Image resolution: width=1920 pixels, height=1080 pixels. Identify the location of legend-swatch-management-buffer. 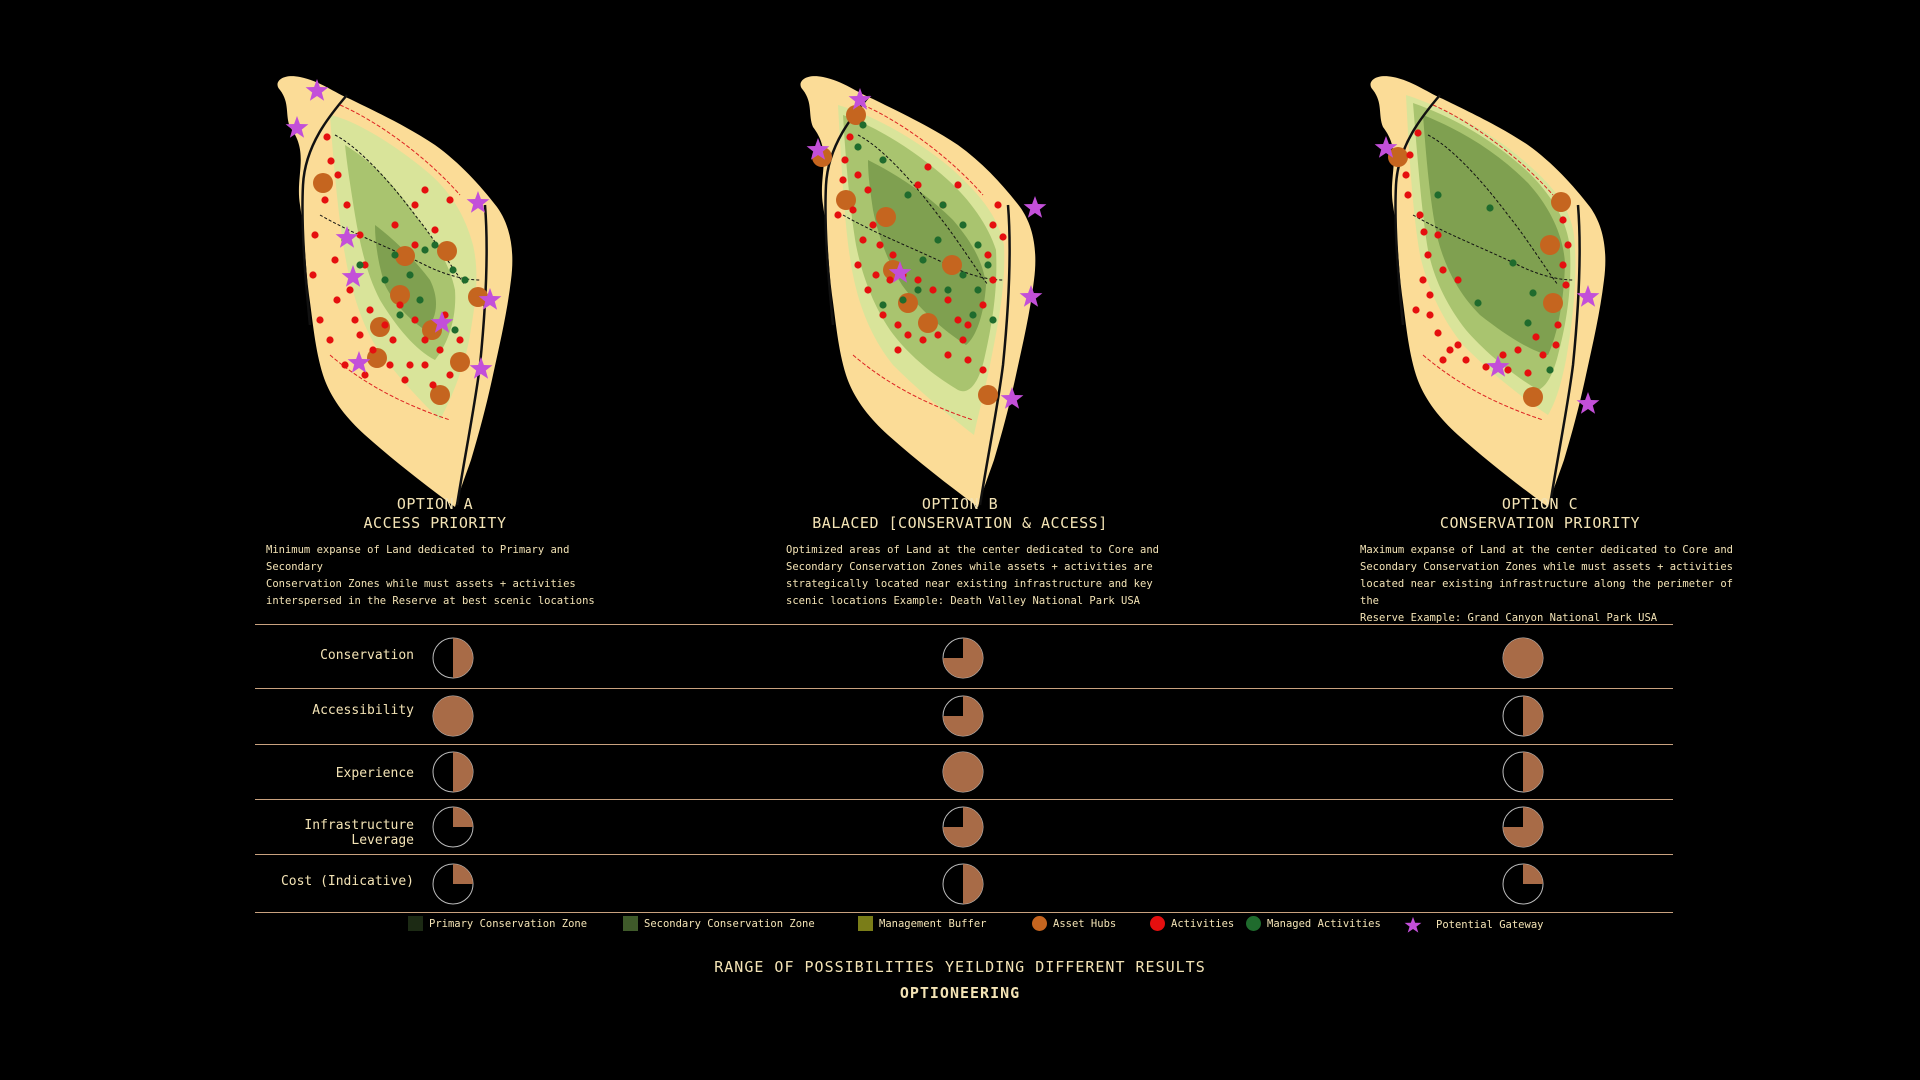
(865, 923).